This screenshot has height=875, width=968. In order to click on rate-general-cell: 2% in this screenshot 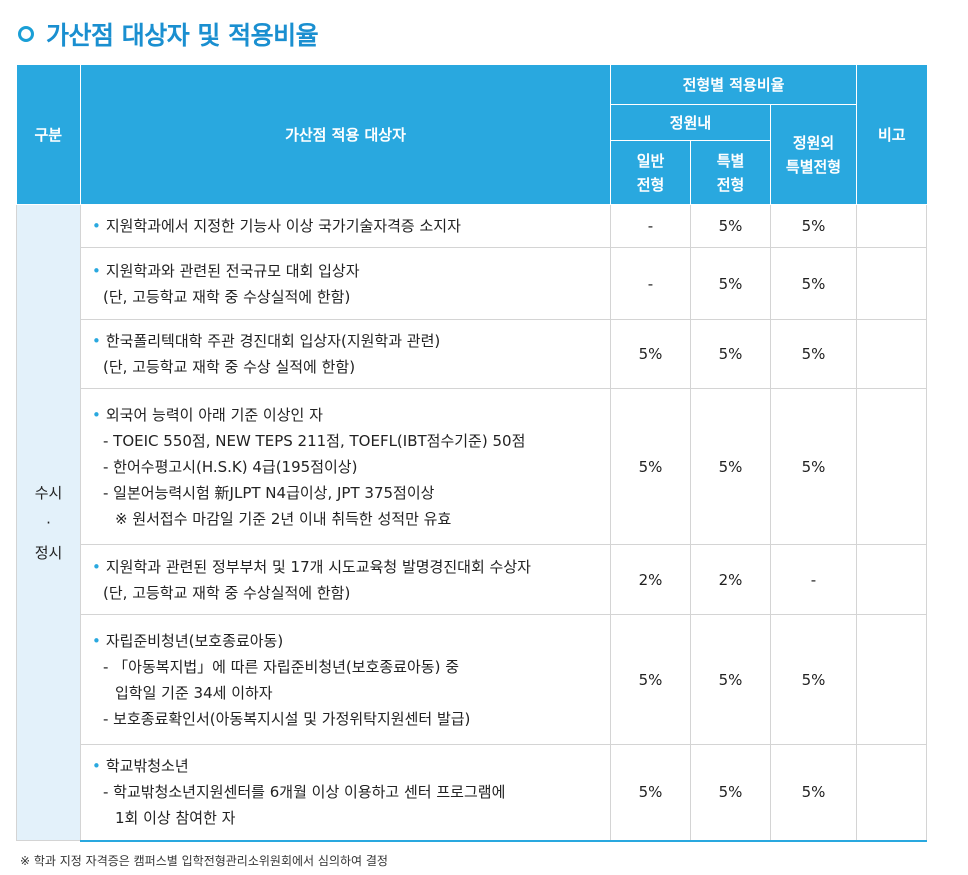, I will do `click(650, 579)`.